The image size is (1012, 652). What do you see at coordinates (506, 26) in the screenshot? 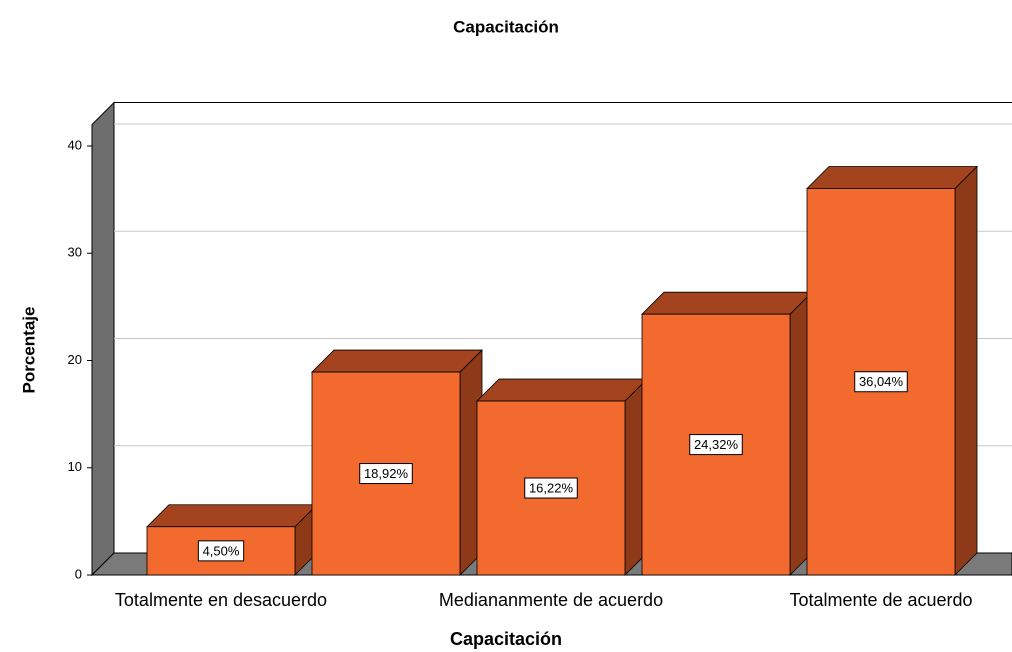
I see `chart-title: Capacitación` at bounding box center [506, 26].